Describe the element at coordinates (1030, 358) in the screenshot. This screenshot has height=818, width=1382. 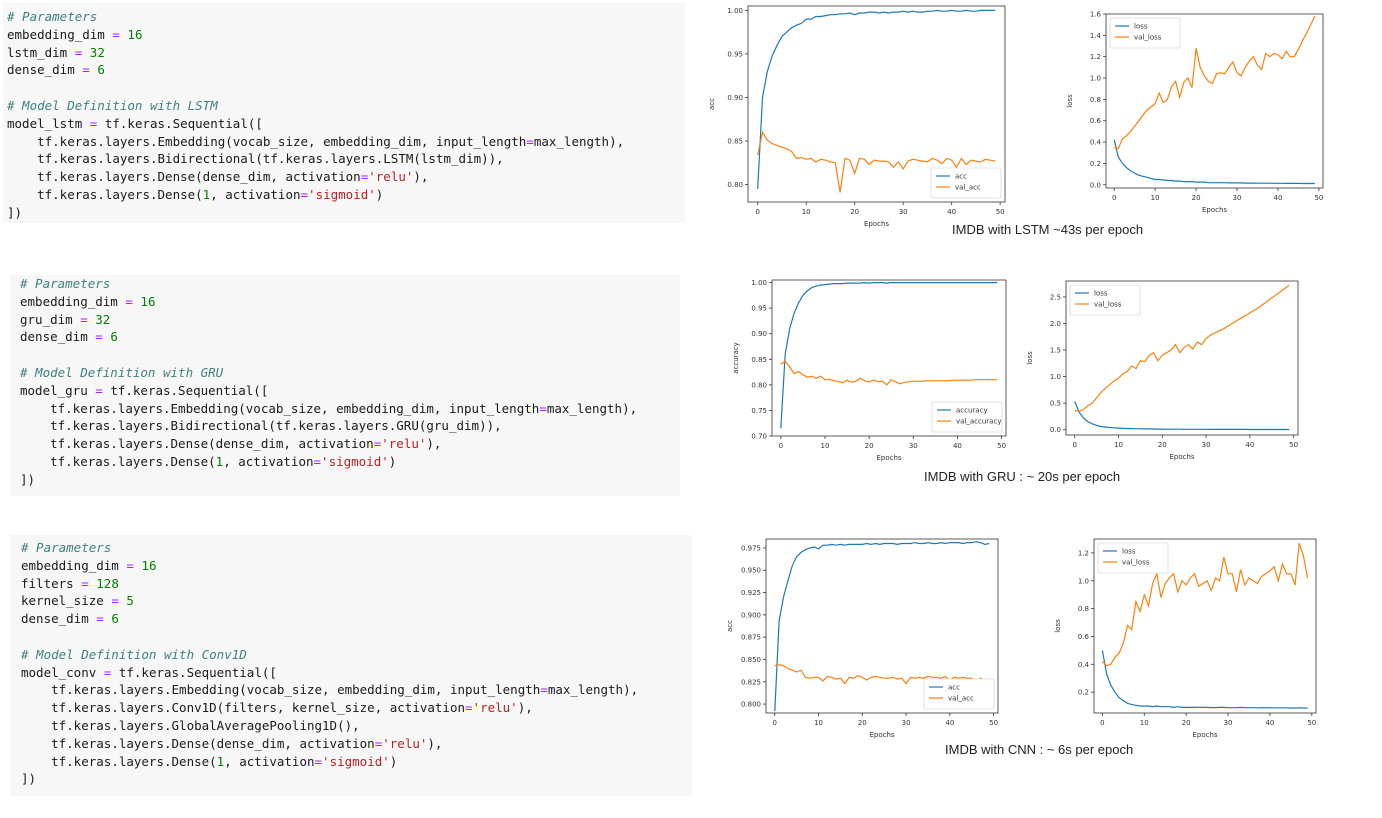
I see `y-axis-label: loss` at that location.